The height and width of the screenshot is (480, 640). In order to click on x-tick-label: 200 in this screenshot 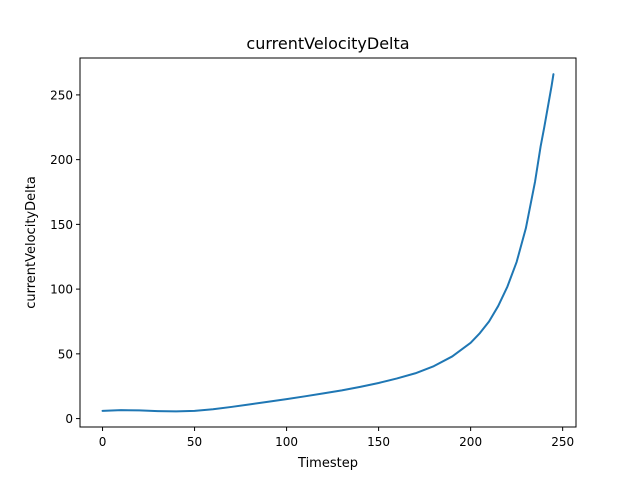, I will do `click(470, 442)`.